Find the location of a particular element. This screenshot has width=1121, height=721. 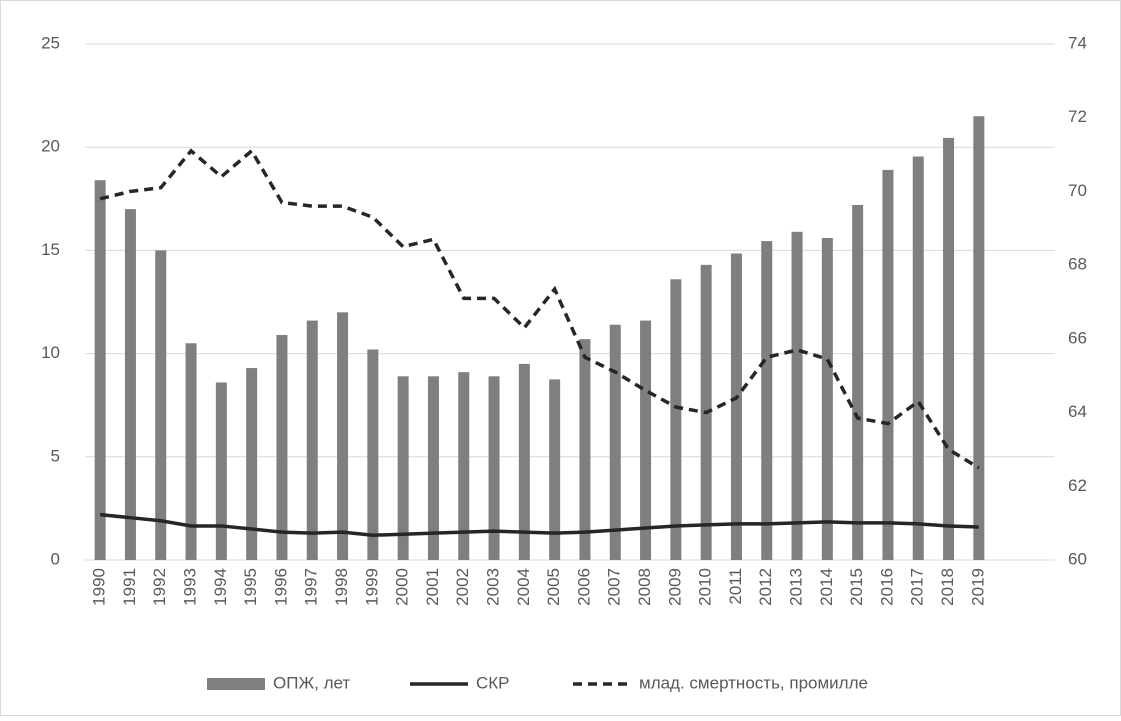

x-tick-label: 1998 is located at coordinates (341, 587).